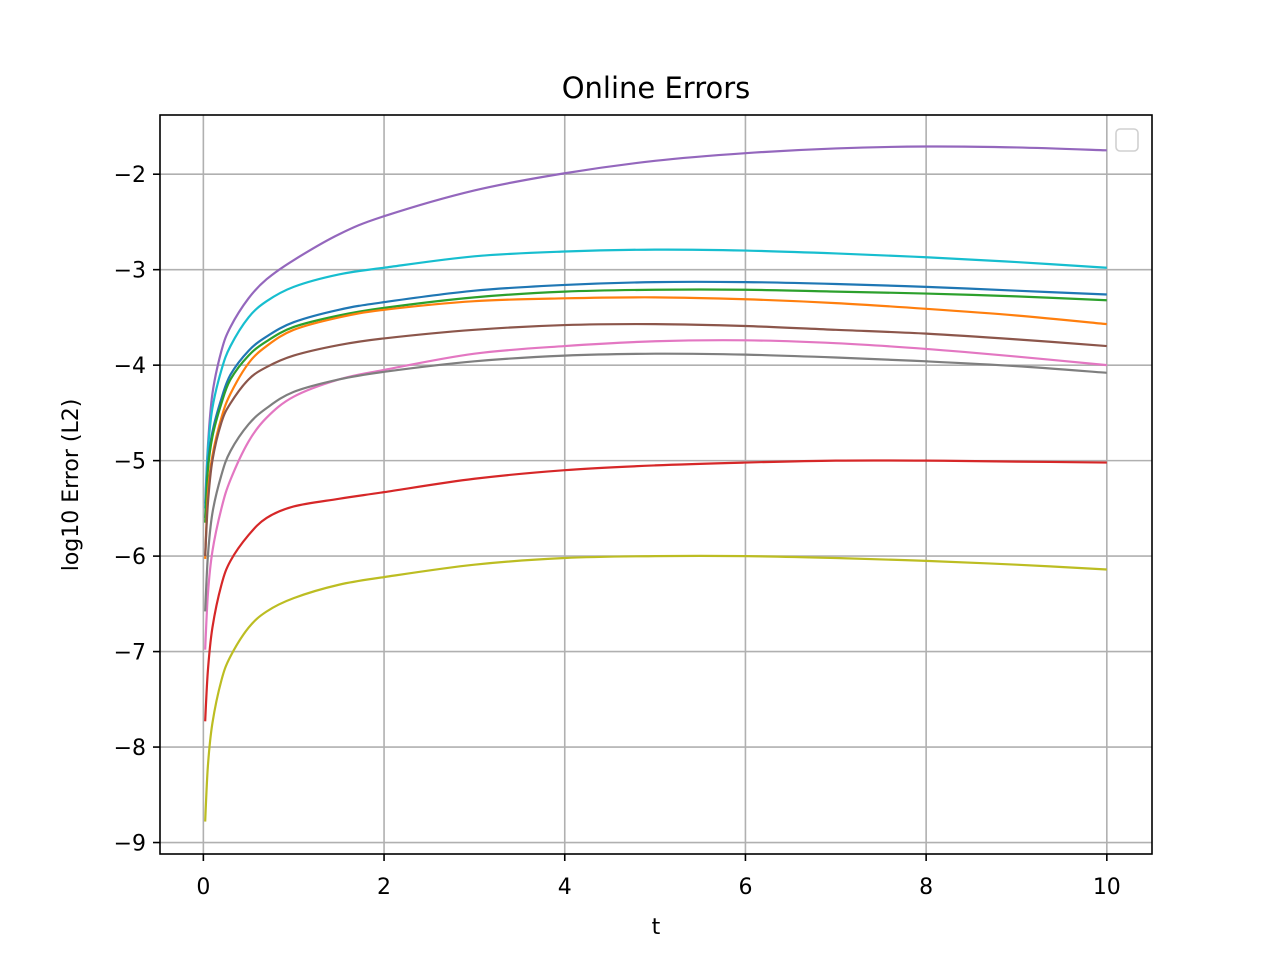  I want to click on y-tick-label: −3, so click(130, 271).